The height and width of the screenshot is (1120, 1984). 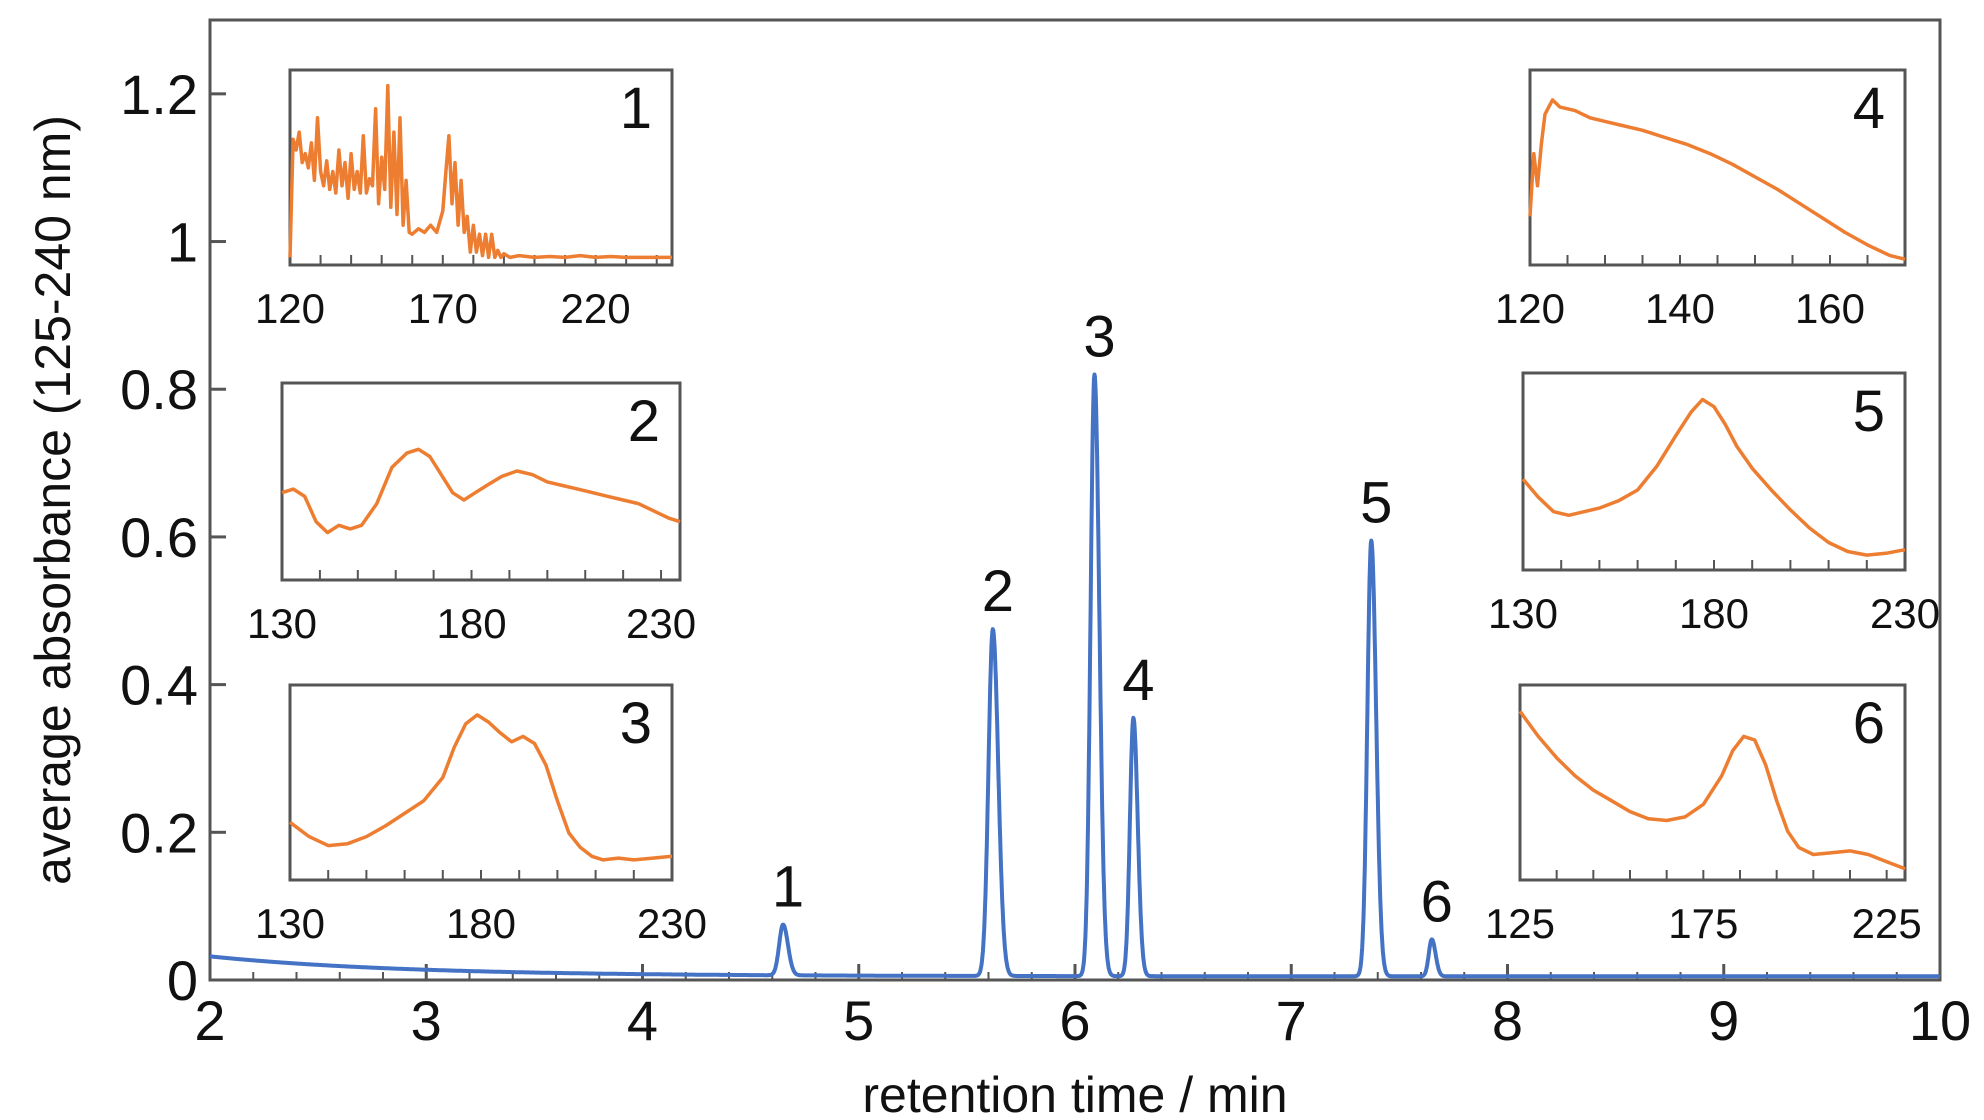 What do you see at coordinates (636, 108) in the screenshot?
I see `inset-number-label: 1` at bounding box center [636, 108].